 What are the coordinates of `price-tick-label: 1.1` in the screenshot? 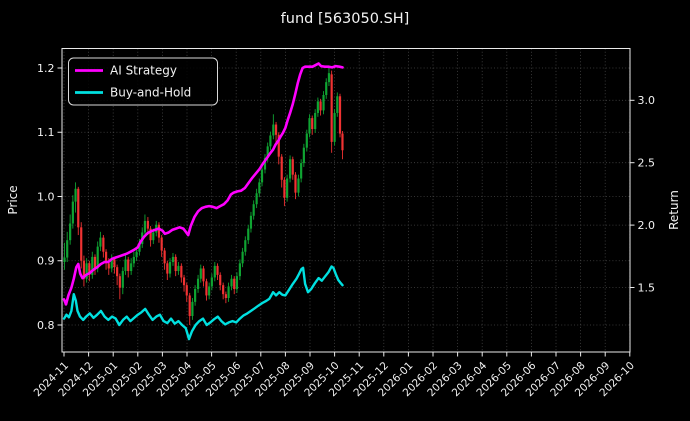 It's located at (46, 132).